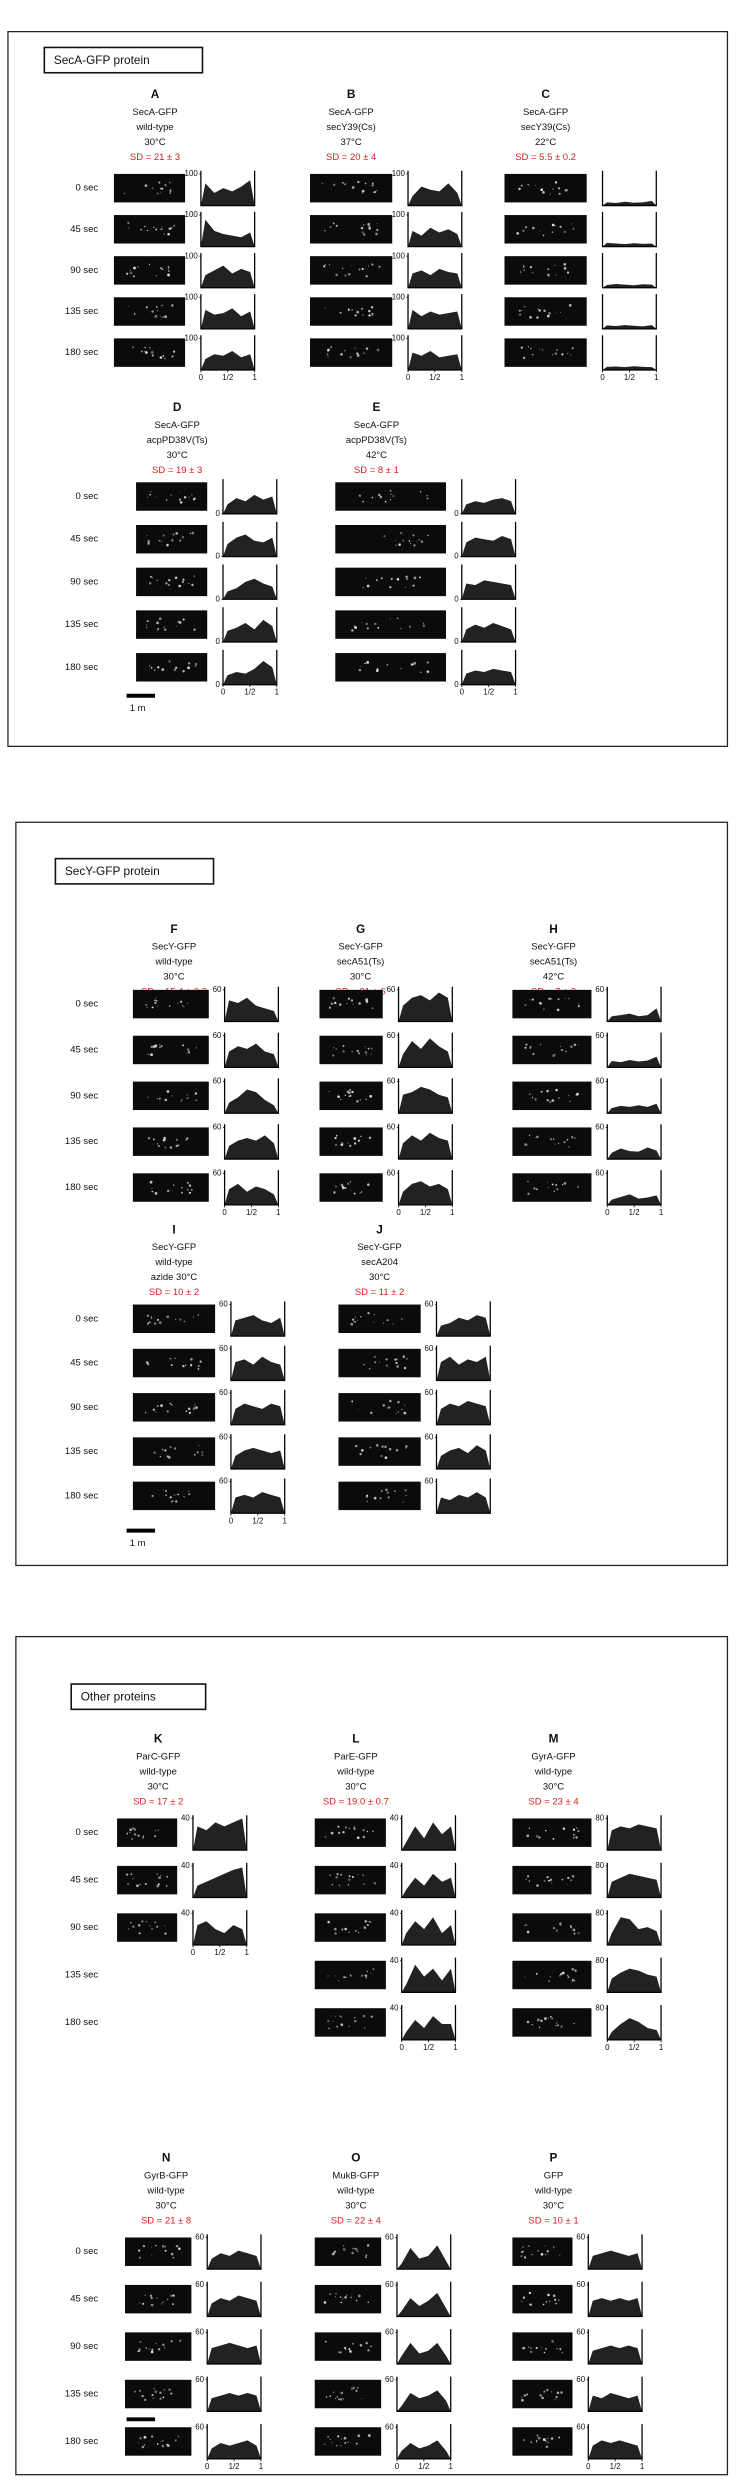 The width and height of the screenshot is (737, 2481). What do you see at coordinates (166, 2220) in the screenshot?
I see `panel-sd: SD = 21 ± 8` at bounding box center [166, 2220].